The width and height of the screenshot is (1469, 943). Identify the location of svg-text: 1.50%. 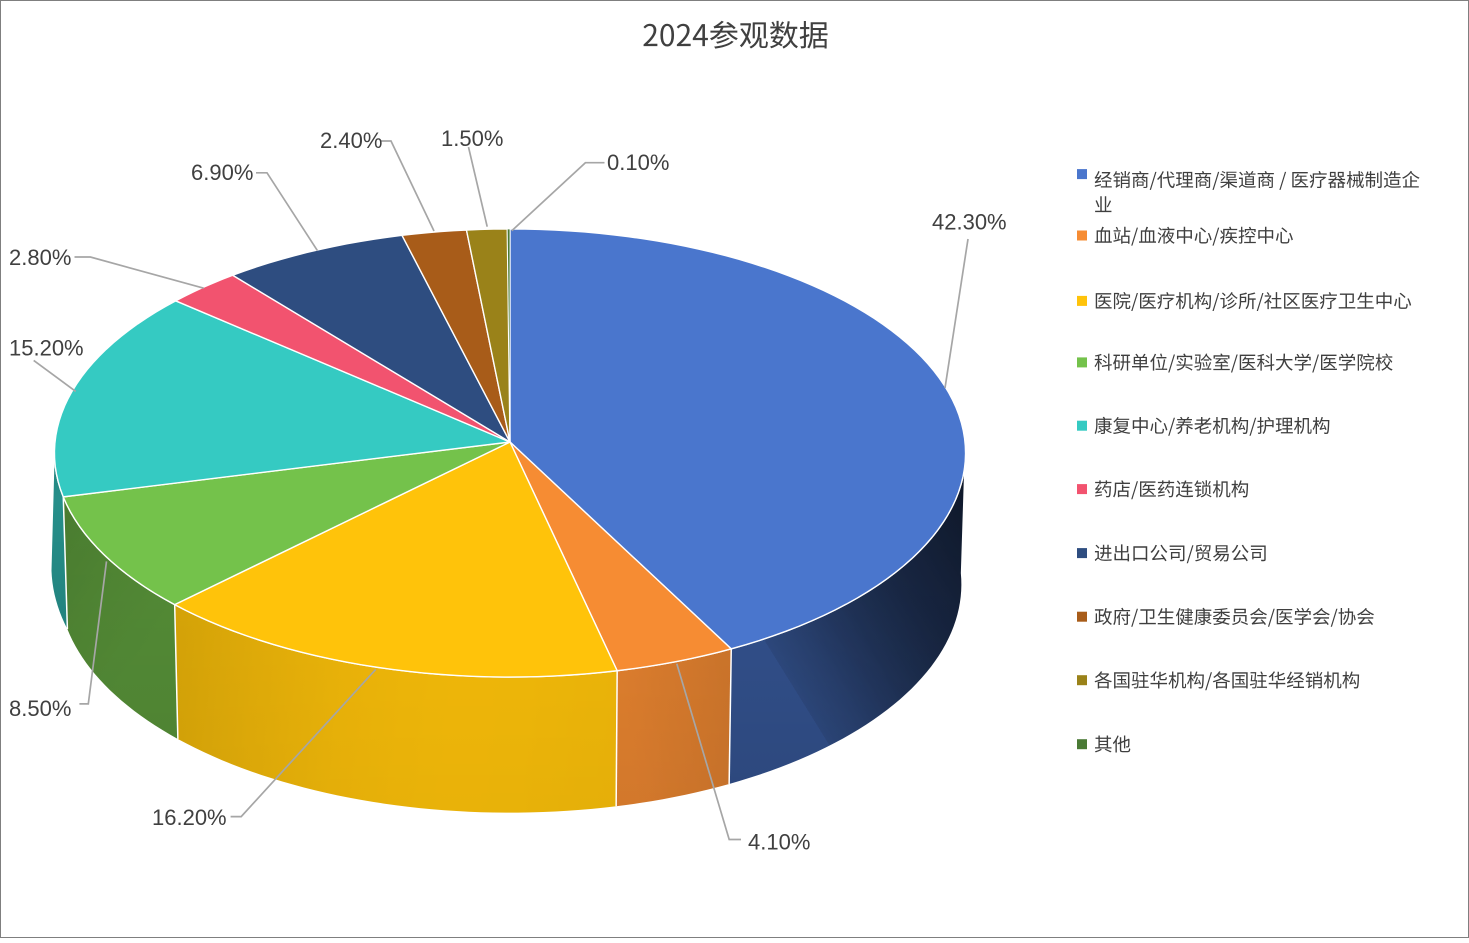
(472, 138).